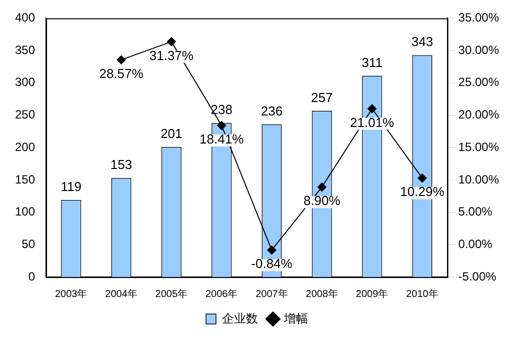 The width and height of the screenshot is (517, 345). I want to click on legend-label: 增幅, so click(295, 318).